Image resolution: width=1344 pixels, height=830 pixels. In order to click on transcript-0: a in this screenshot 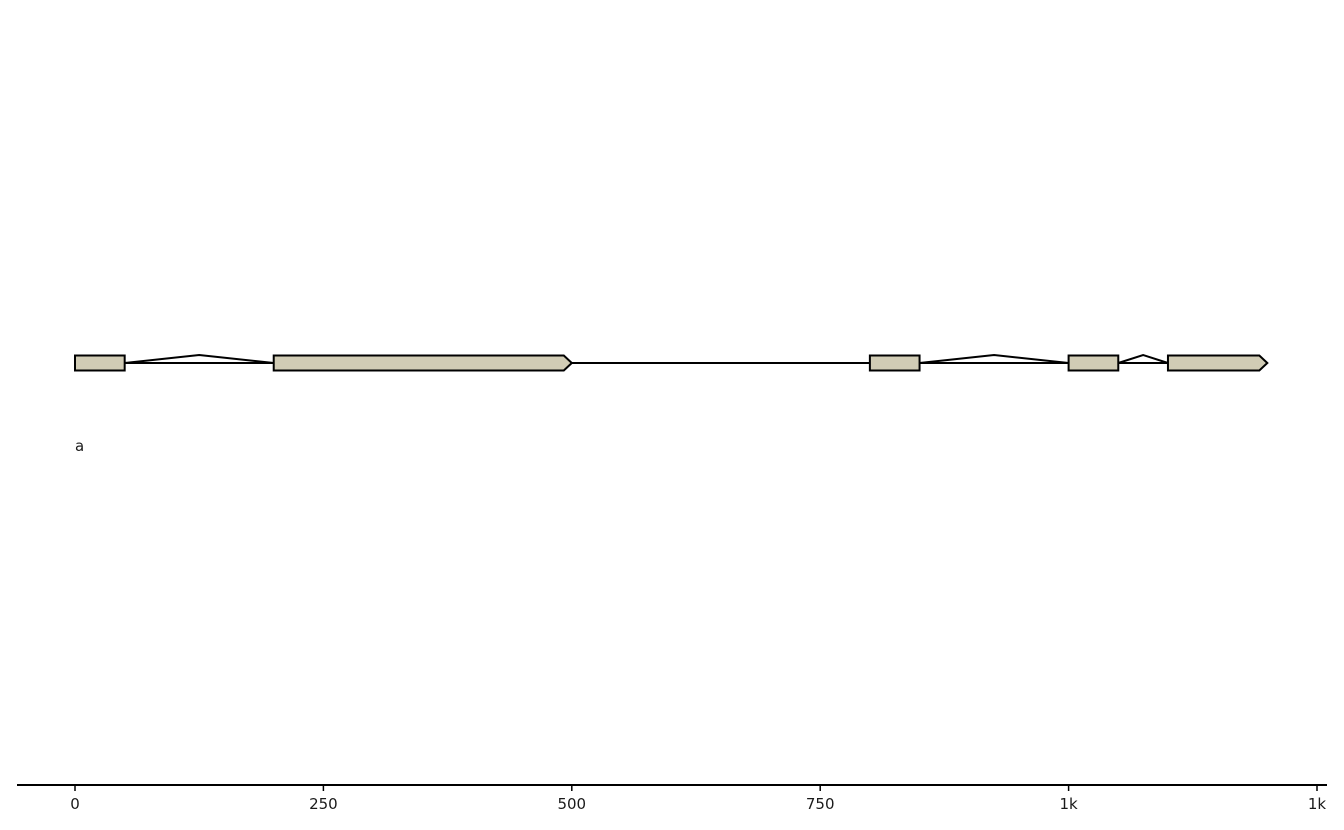, I will do `click(671, 404)`.